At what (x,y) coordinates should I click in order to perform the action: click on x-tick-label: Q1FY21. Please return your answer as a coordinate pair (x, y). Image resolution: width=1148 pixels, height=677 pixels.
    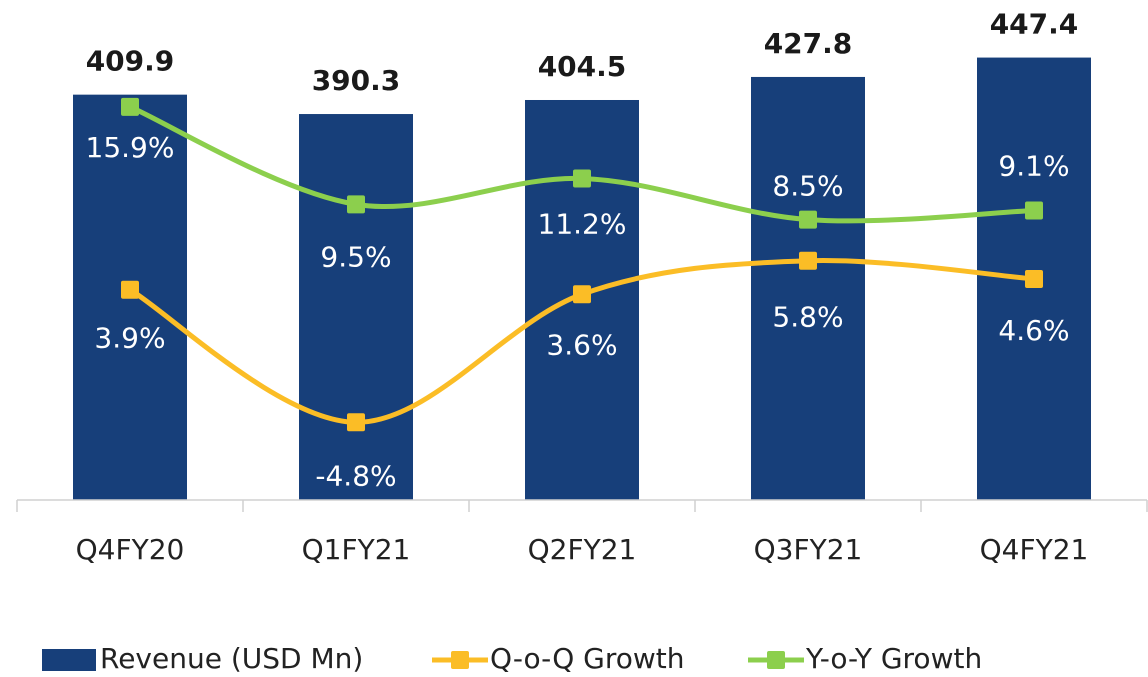
    Looking at the image, I should click on (356, 549).